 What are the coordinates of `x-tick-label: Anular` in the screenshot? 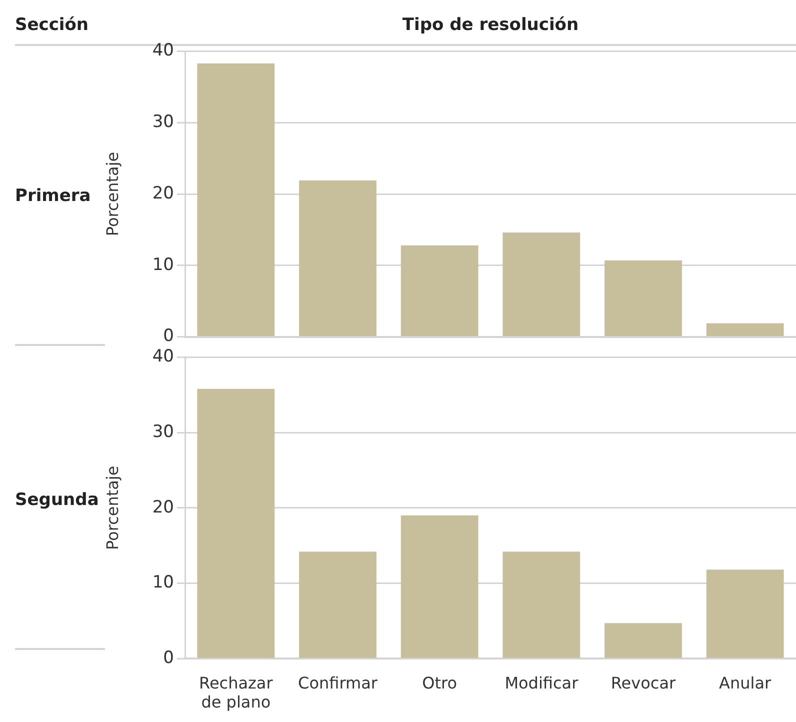 It's located at (745, 682).